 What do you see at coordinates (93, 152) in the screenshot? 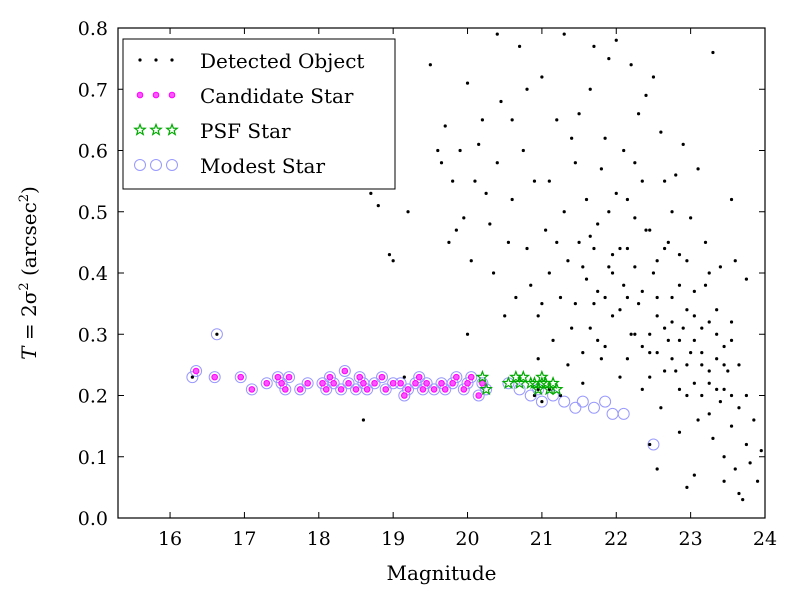
I see `y-tick-label: 0.6` at bounding box center [93, 152].